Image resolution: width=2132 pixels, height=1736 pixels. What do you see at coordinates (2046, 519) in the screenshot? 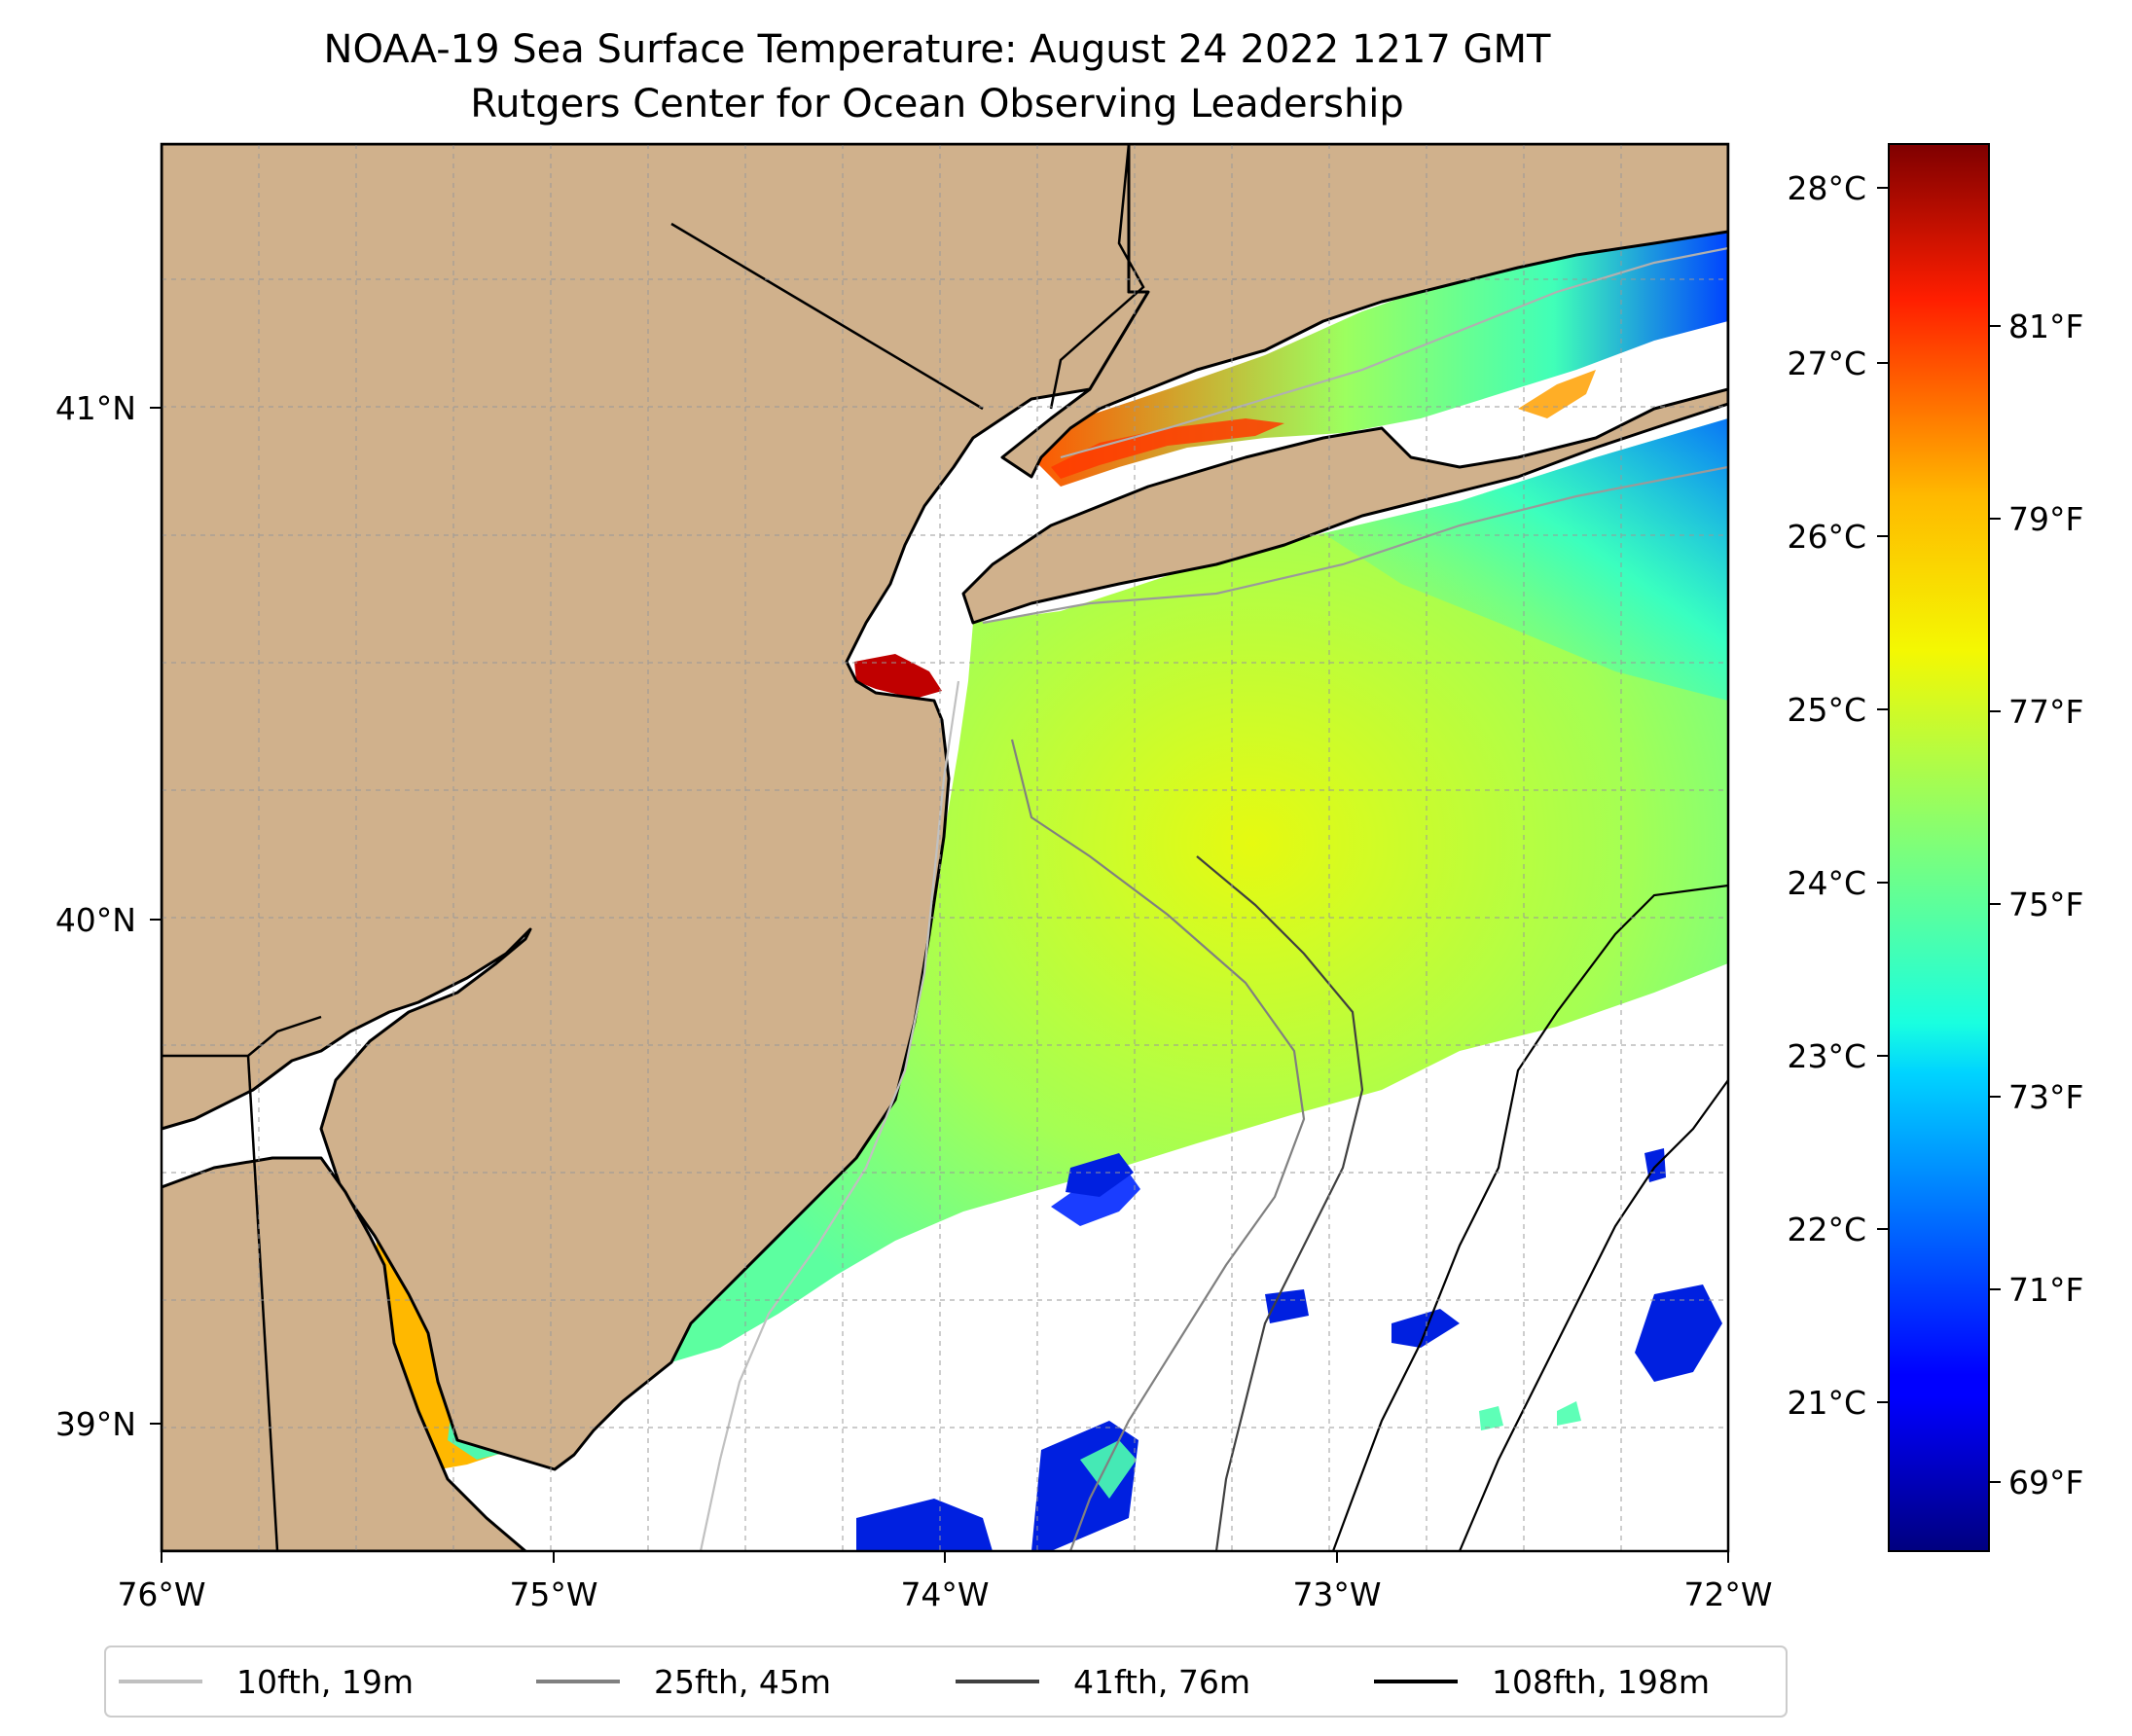
I see `colorbar-f-79: 79°F` at bounding box center [2046, 519].